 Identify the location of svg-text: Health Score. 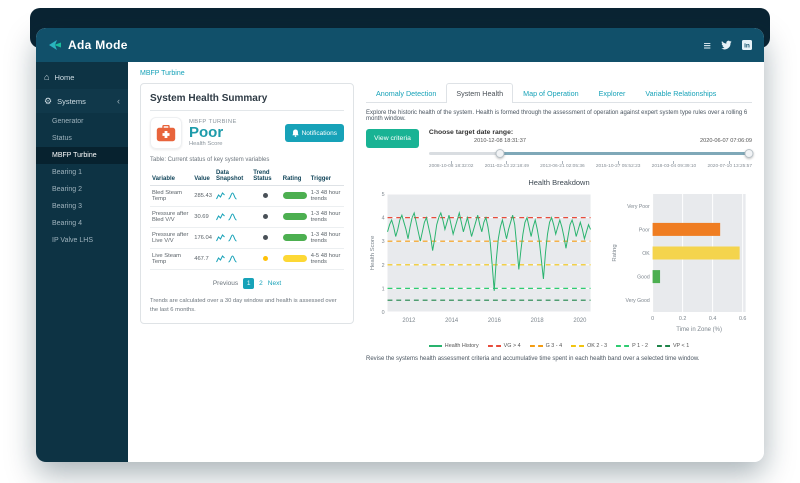
(373, 252).